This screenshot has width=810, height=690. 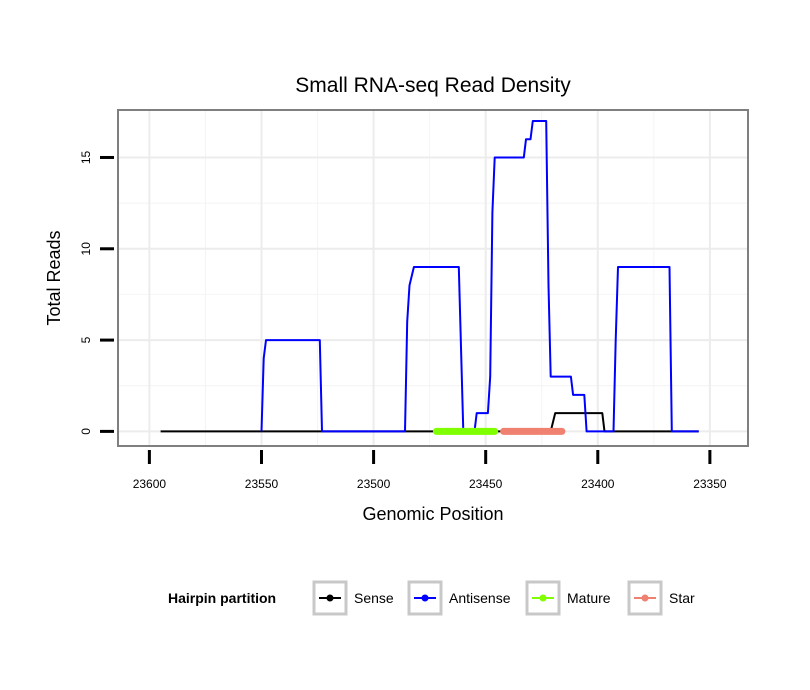 I want to click on x-axis-title: Genomic Position, so click(x=432, y=514).